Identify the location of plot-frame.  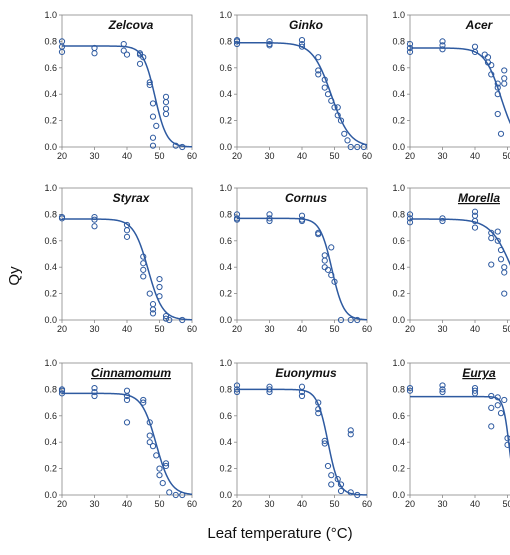
(302, 429).